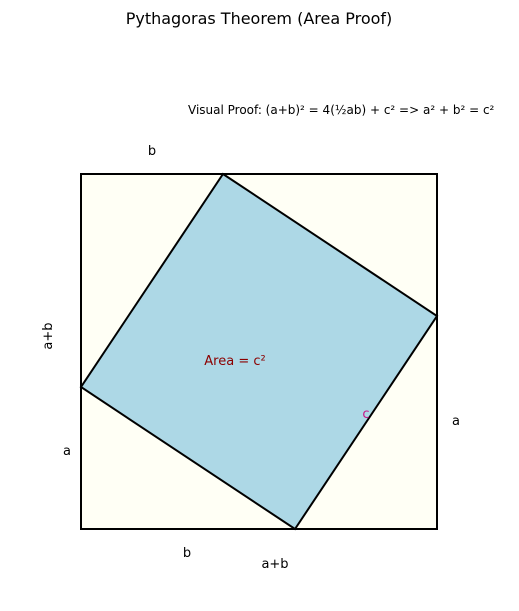 The height and width of the screenshot is (611, 519). Describe the element at coordinates (456, 421) in the screenshot. I see `side-label-right-a: a` at that location.